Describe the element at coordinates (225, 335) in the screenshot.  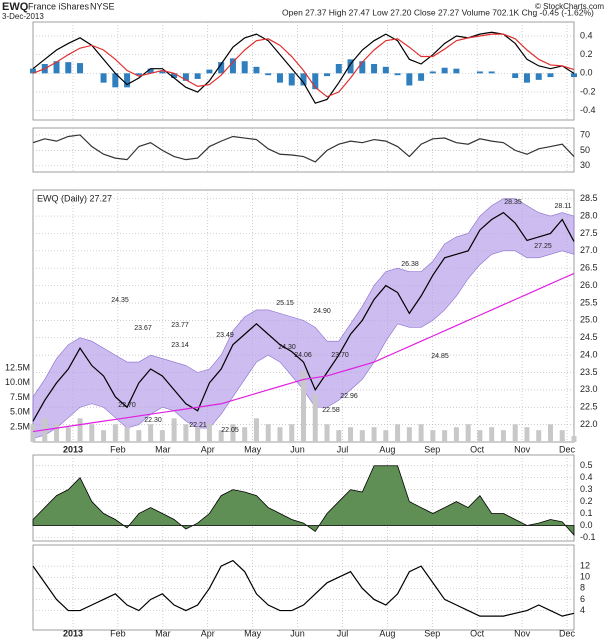
I see `price-annotation: 23.49` at that location.